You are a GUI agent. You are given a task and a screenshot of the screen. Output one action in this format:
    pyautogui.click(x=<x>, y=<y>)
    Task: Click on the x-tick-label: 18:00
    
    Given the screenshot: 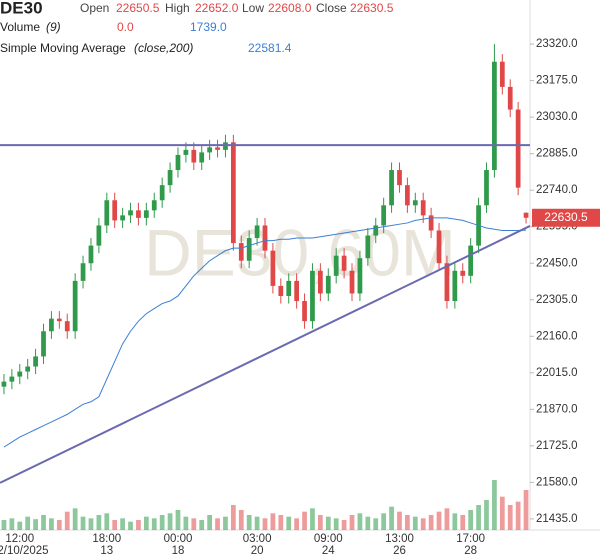 What is the action you would take?
    pyautogui.click(x=106, y=539)
    